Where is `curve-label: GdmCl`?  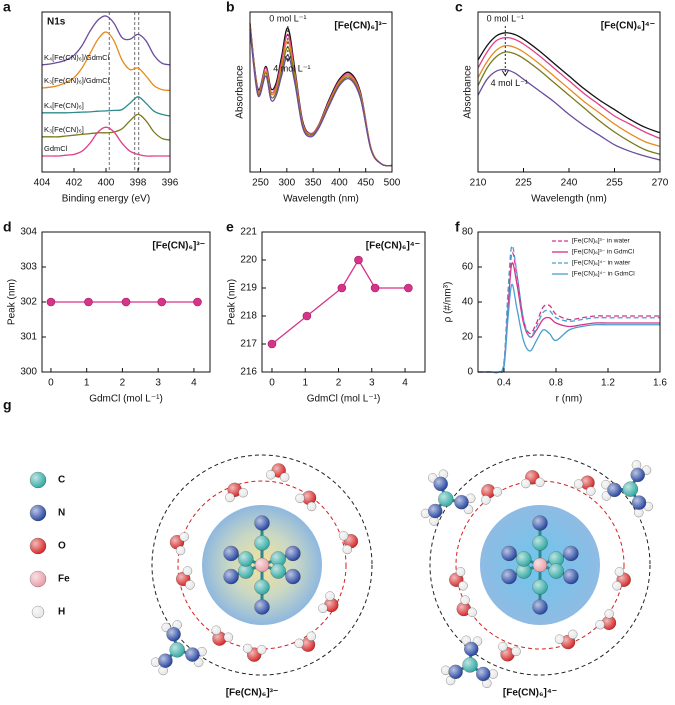 curve-label: GdmCl is located at coordinates (56, 148).